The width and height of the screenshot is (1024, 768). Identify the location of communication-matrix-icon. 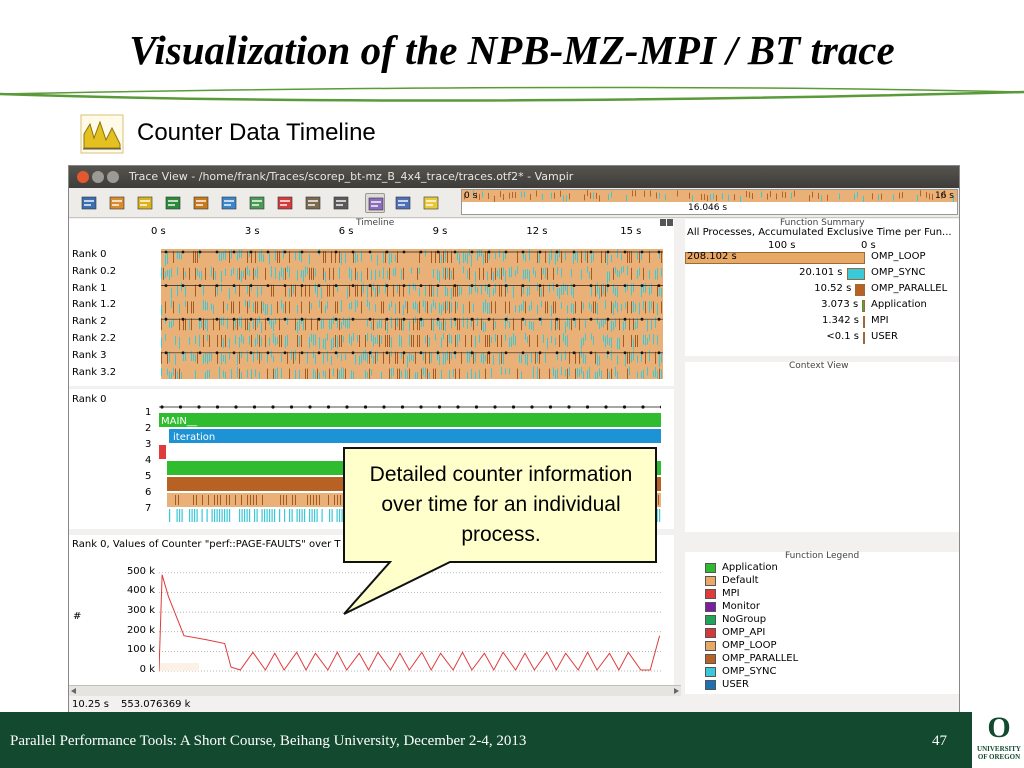
(257, 203).